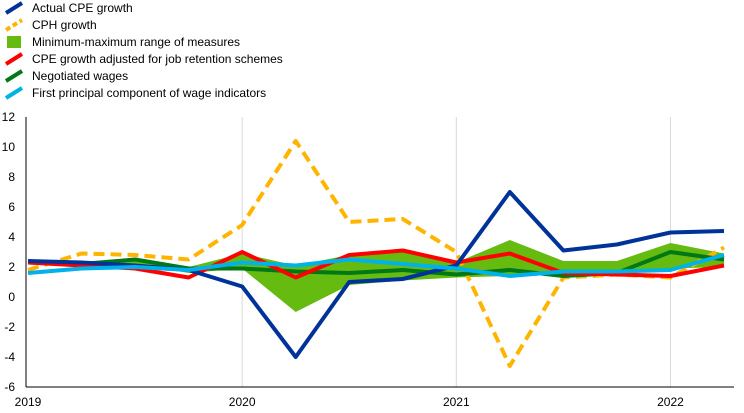 This screenshot has height=413, width=744. What do you see at coordinates (9, 387) in the screenshot?
I see `y-tick-label: -6` at bounding box center [9, 387].